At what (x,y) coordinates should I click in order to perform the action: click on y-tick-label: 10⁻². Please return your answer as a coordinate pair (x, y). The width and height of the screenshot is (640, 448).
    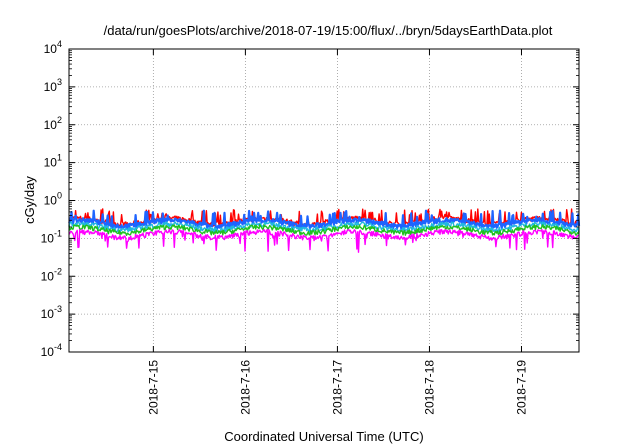
    Looking at the image, I should click on (51, 274).